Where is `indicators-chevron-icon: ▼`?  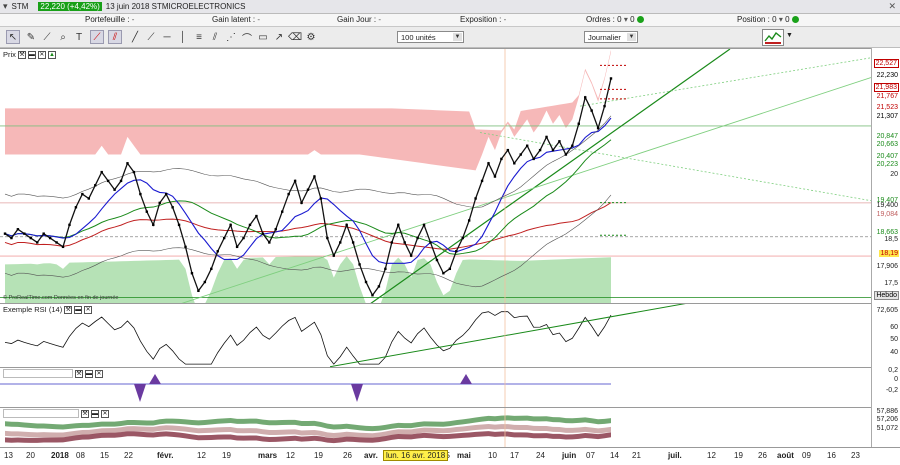
indicators-chevron-icon: ▼ is located at coordinates (789, 35).